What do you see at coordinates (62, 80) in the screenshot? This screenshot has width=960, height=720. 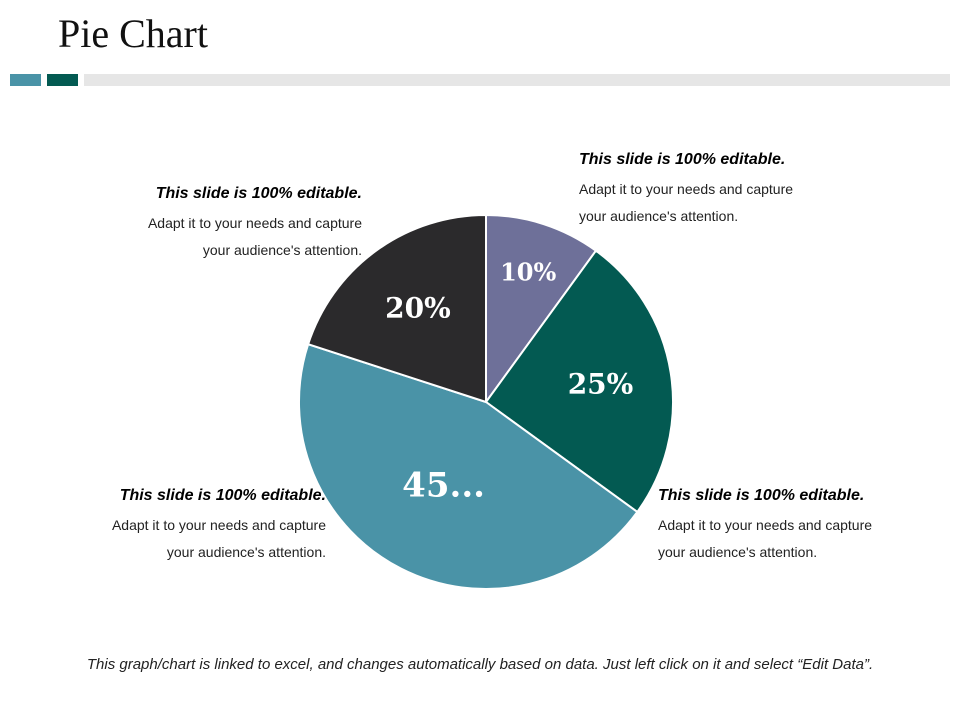 I see `accent-bar-dark-green` at bounding box center [62, 80].